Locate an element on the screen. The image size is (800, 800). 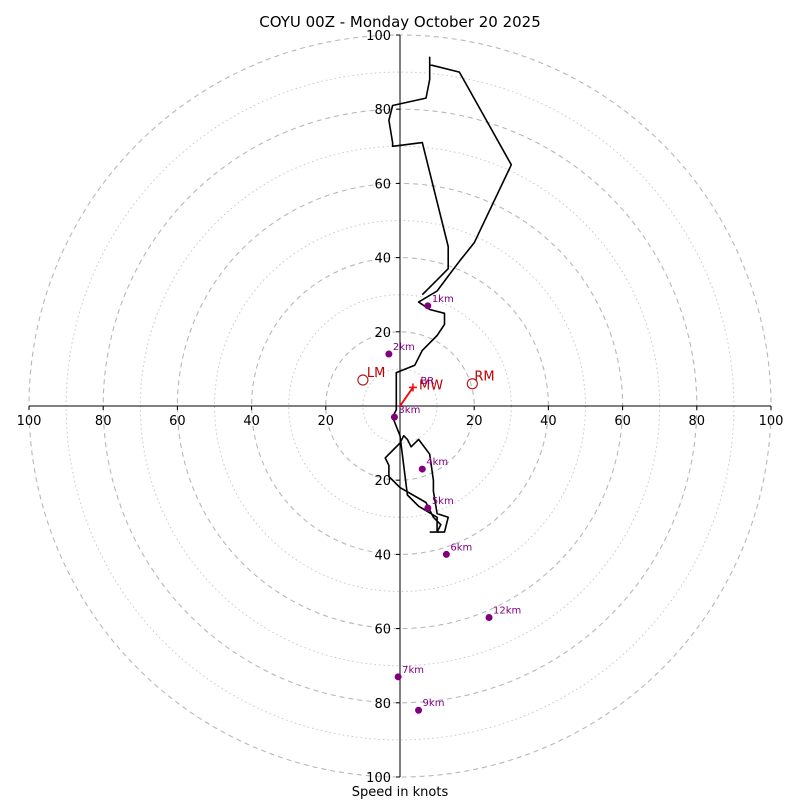
height-label-9km: 9km is located at coordinates (434, 703).